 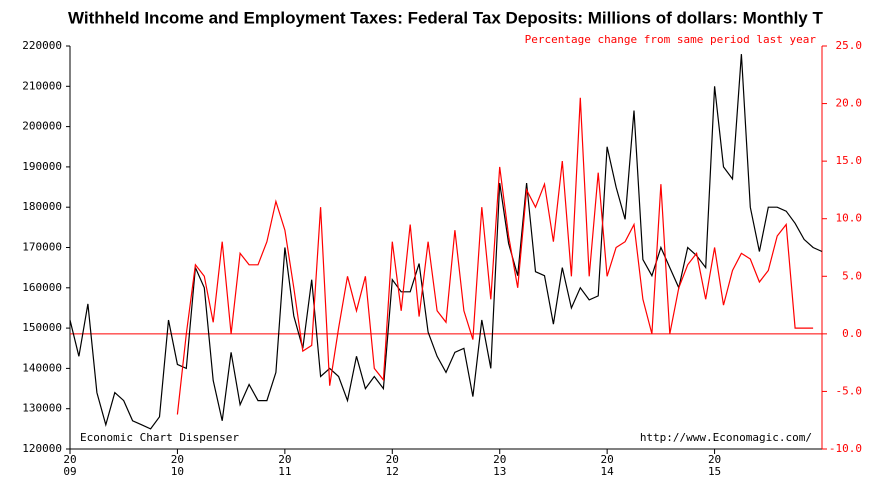 What do you see at coordinates (849, 45) in the screenshot?
I see `y2-tick-label: 25.0` at bounding box center [849, 45].